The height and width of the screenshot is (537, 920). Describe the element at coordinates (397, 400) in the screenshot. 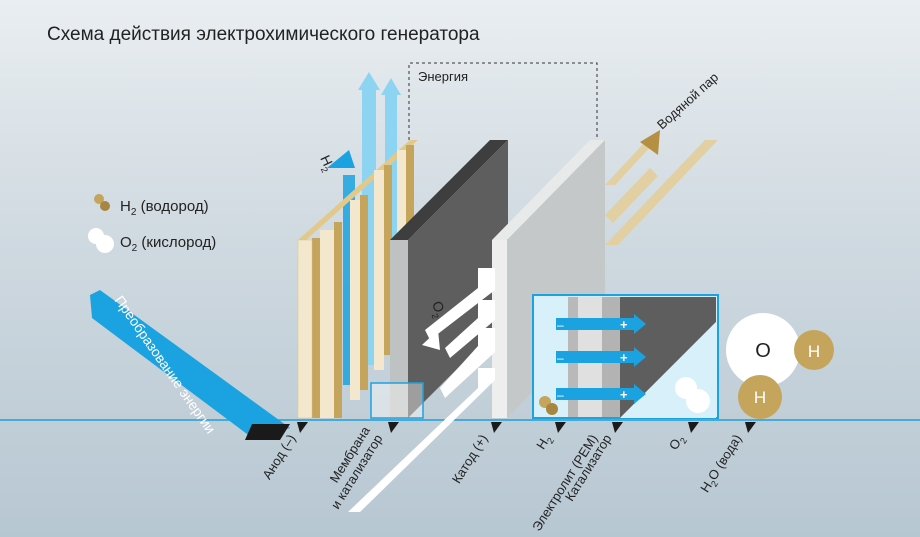

I see `membrane-highlight-box` at that location.